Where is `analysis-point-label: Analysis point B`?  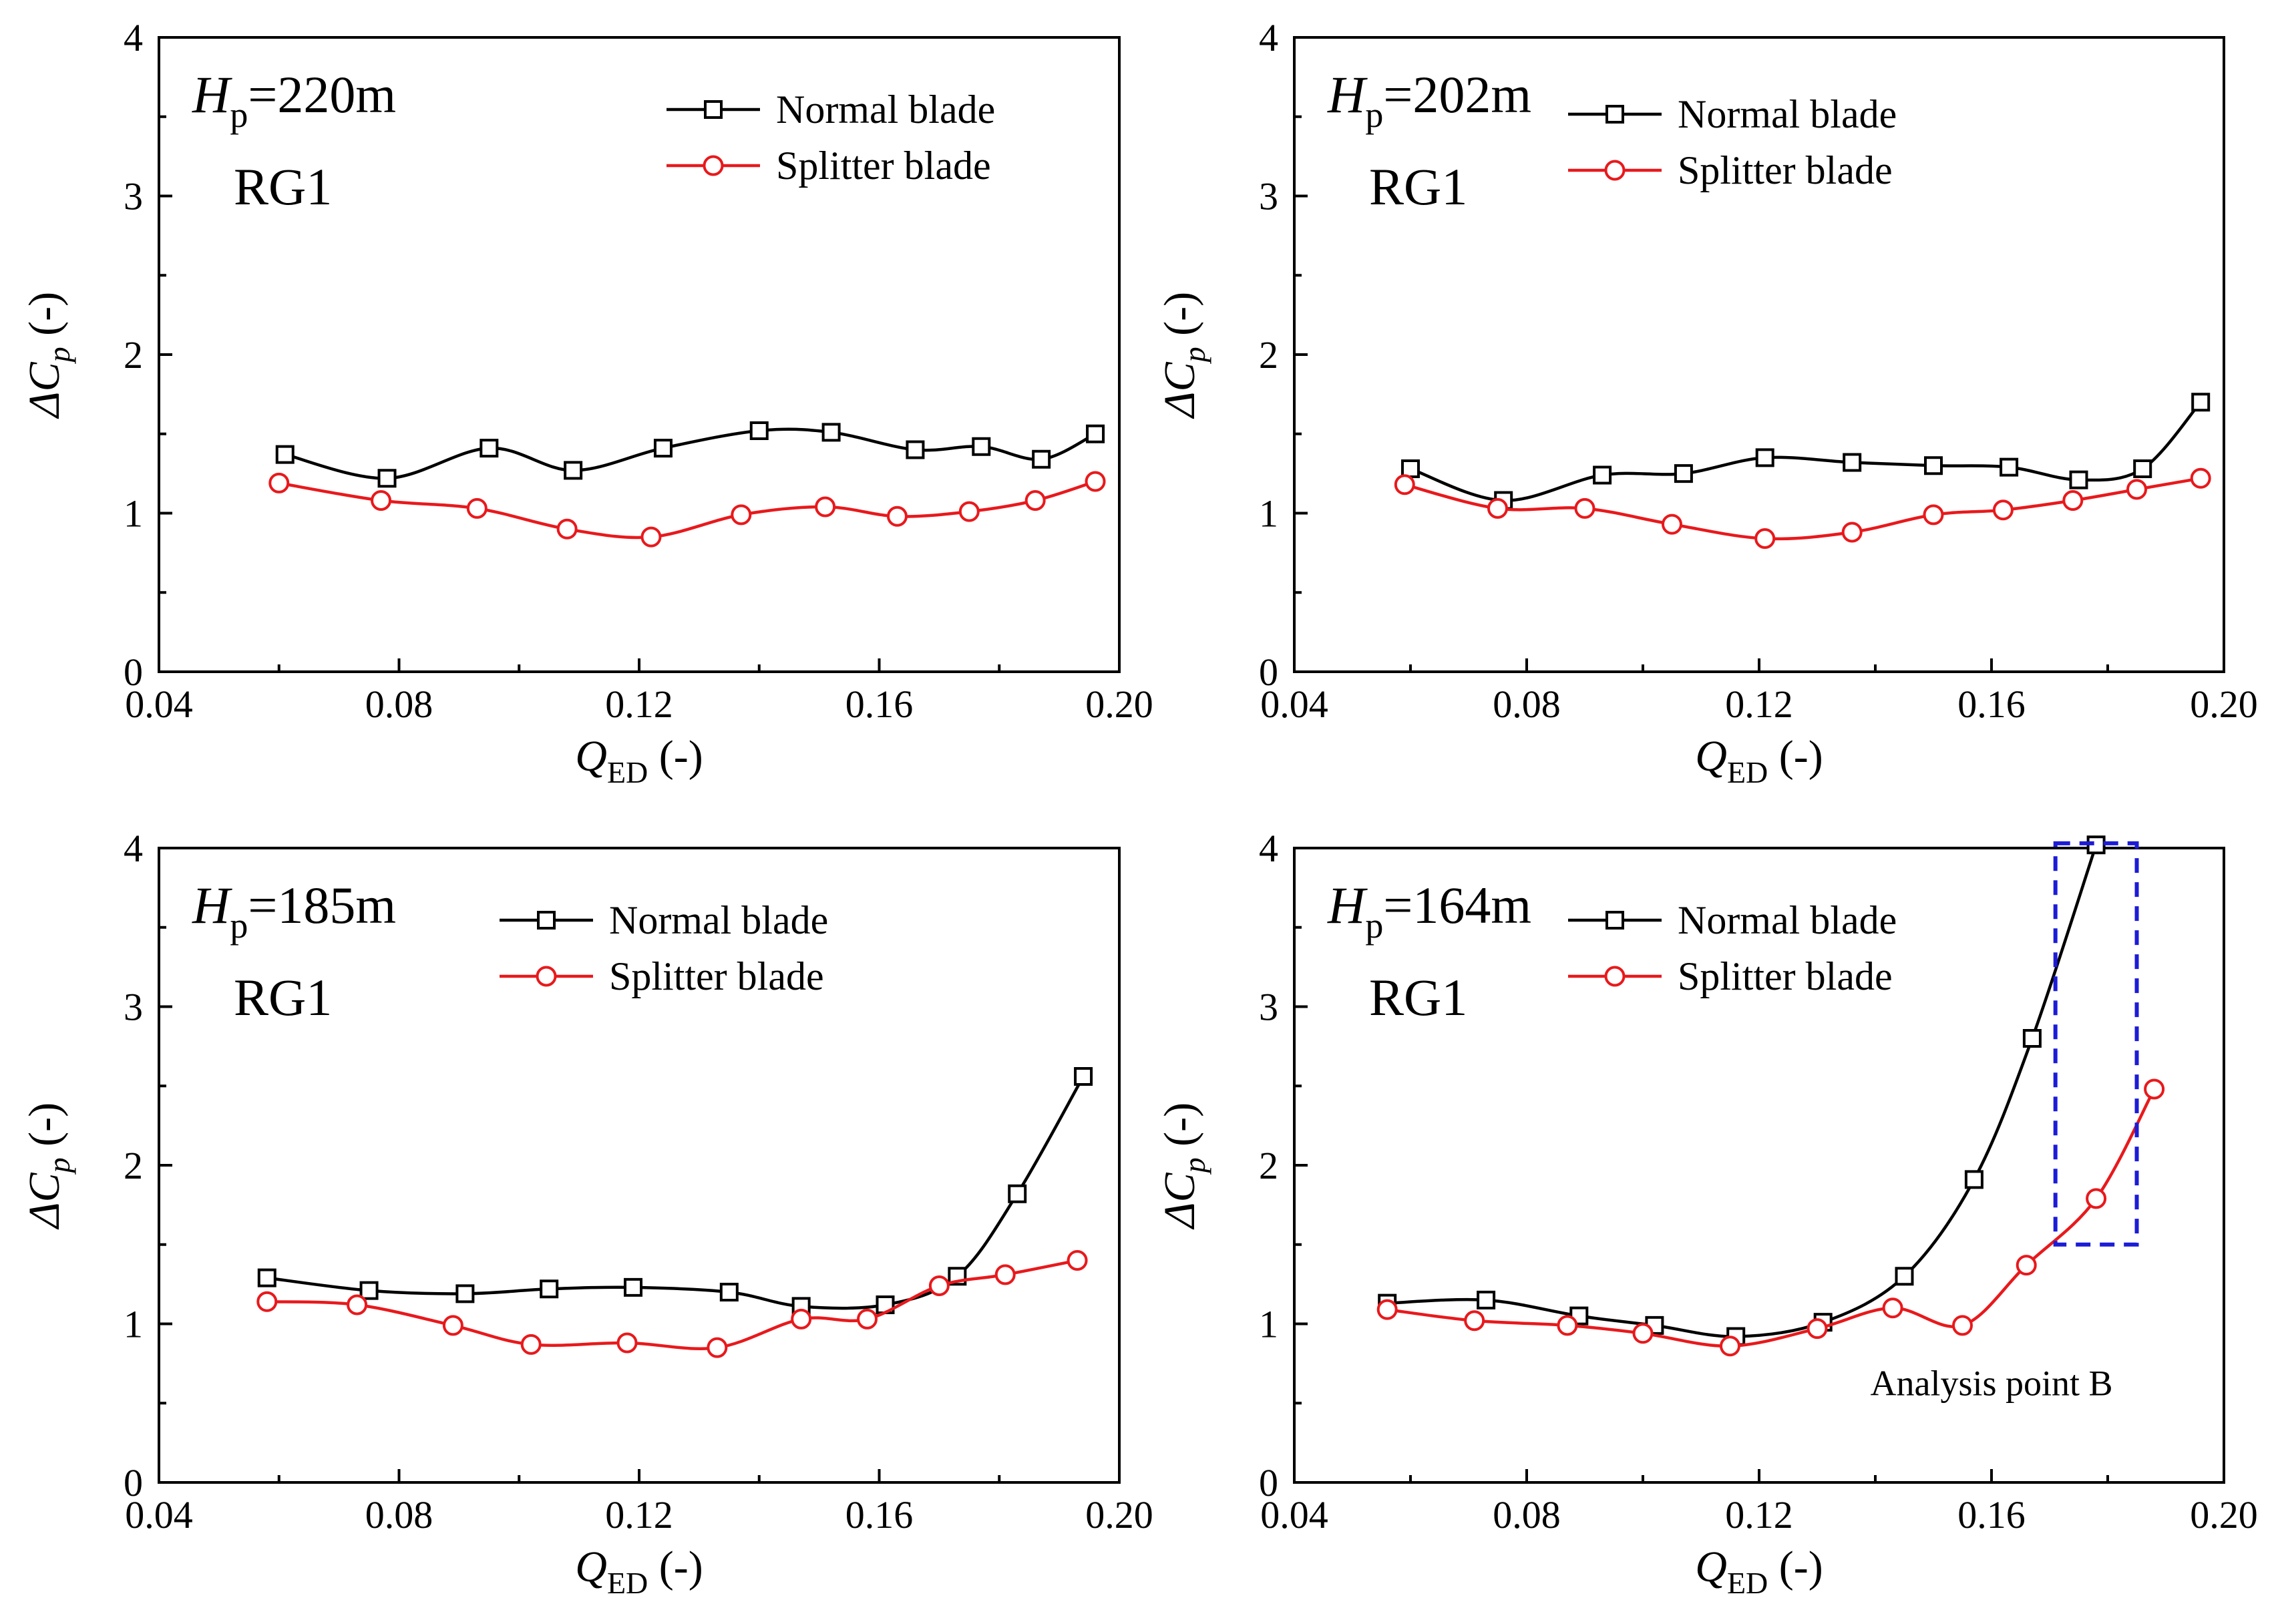 analysis-point-label: Analysis point B is located at coordinates (1991, 1383).